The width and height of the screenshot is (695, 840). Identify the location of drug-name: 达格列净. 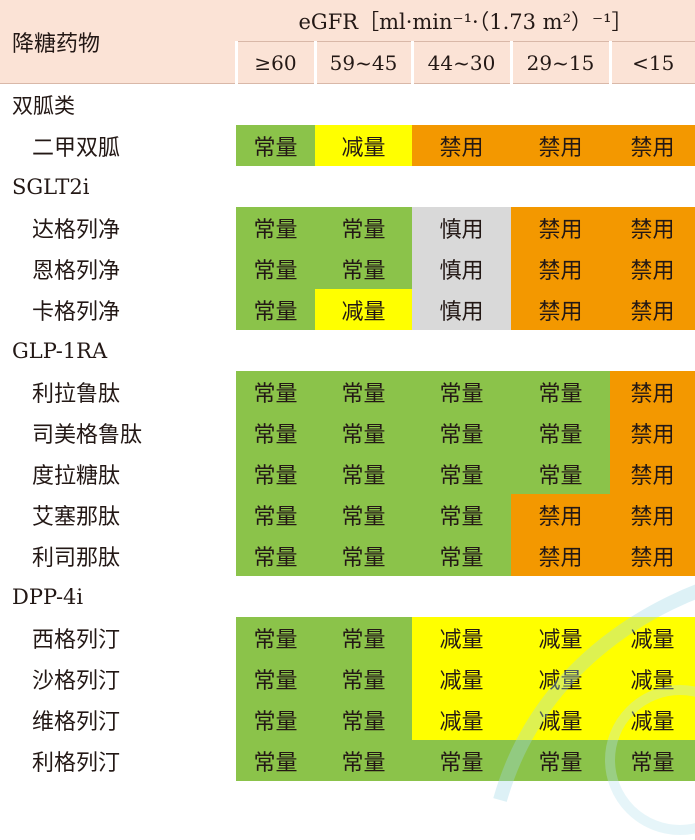
(76, 230).